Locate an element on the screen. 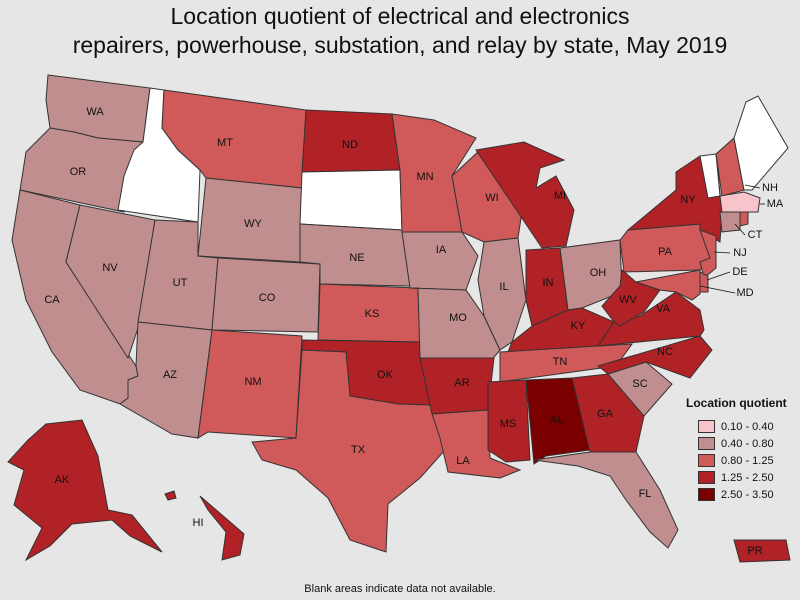  state-label-de: DE is located at coordinates (739, 272).